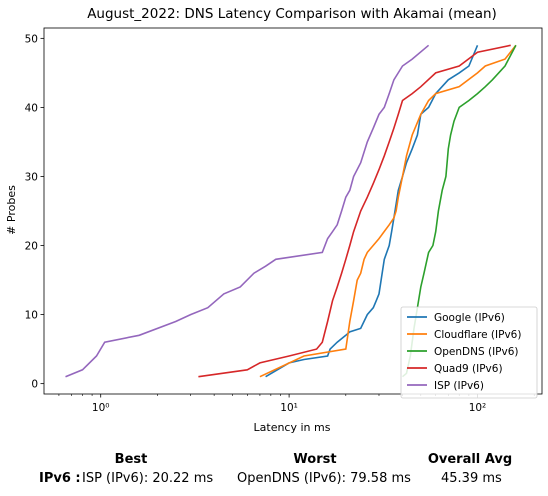 This screenshot has width=548, height=496. What do you see at coordinates (476, 352) in the screenshot?
I see `legend-entry: OpenDNS (IPv6)` at bounding box center [476, 352].